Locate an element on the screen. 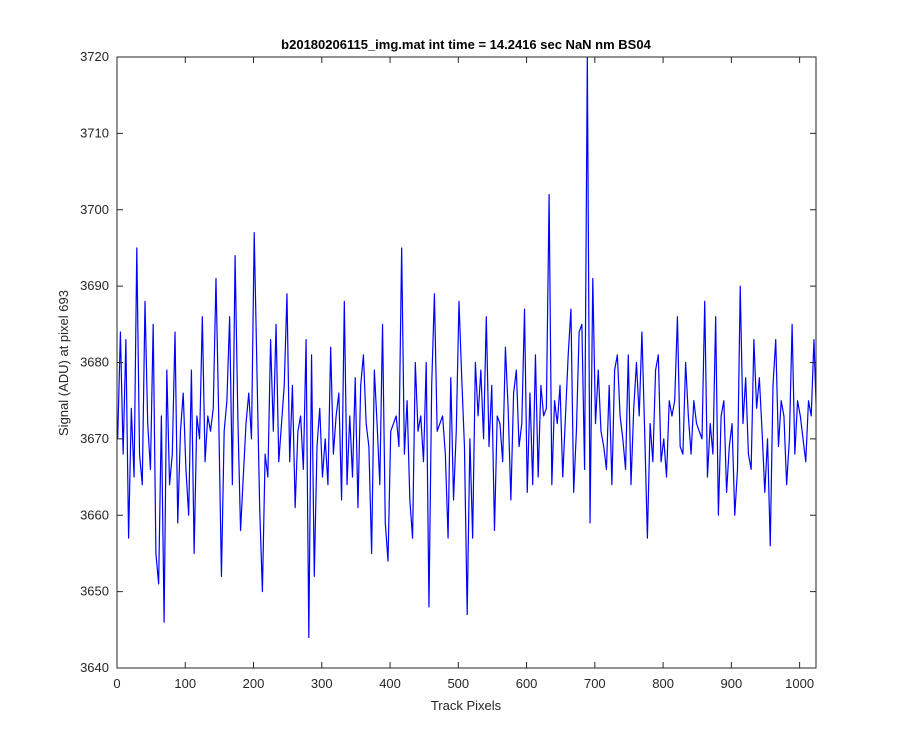 The image size is (900, 750). y-tick-label: 3690 is located at coordinates (94, 285).